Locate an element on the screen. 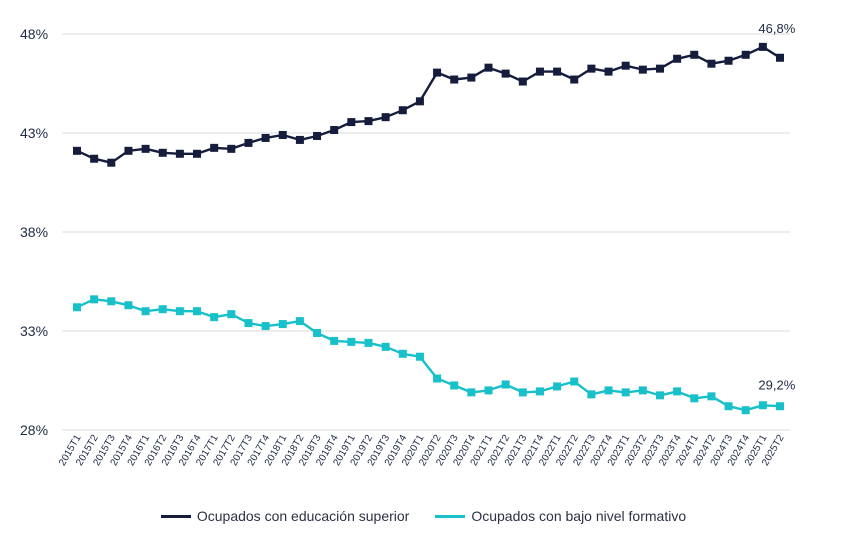 This screenshot has height=544, width=847. y-tick-label: 33% is located at coordinates (34, 331).